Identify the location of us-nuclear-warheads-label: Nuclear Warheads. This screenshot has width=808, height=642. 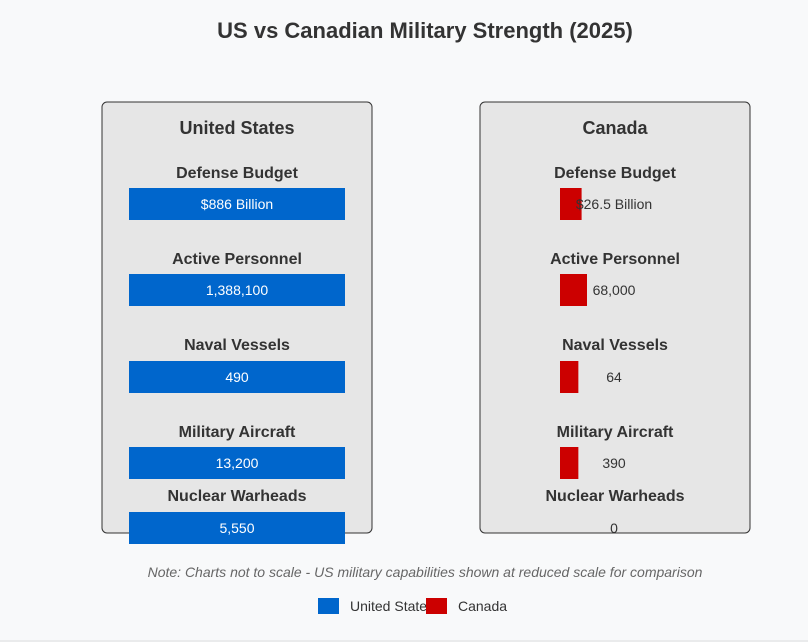
(236, 496).